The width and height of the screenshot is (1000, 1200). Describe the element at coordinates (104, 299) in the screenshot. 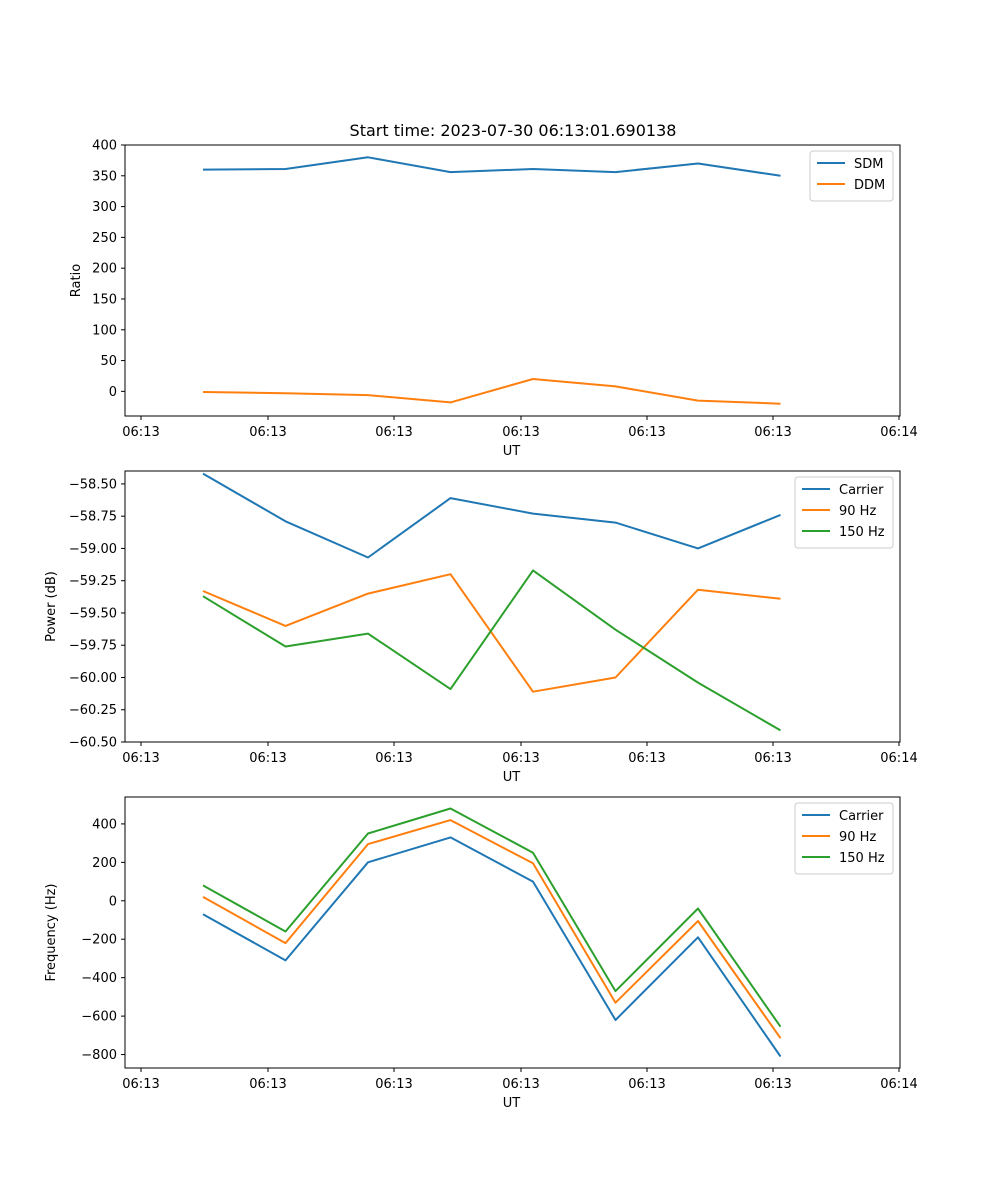

I see `y-tick-label: 150` at that location.